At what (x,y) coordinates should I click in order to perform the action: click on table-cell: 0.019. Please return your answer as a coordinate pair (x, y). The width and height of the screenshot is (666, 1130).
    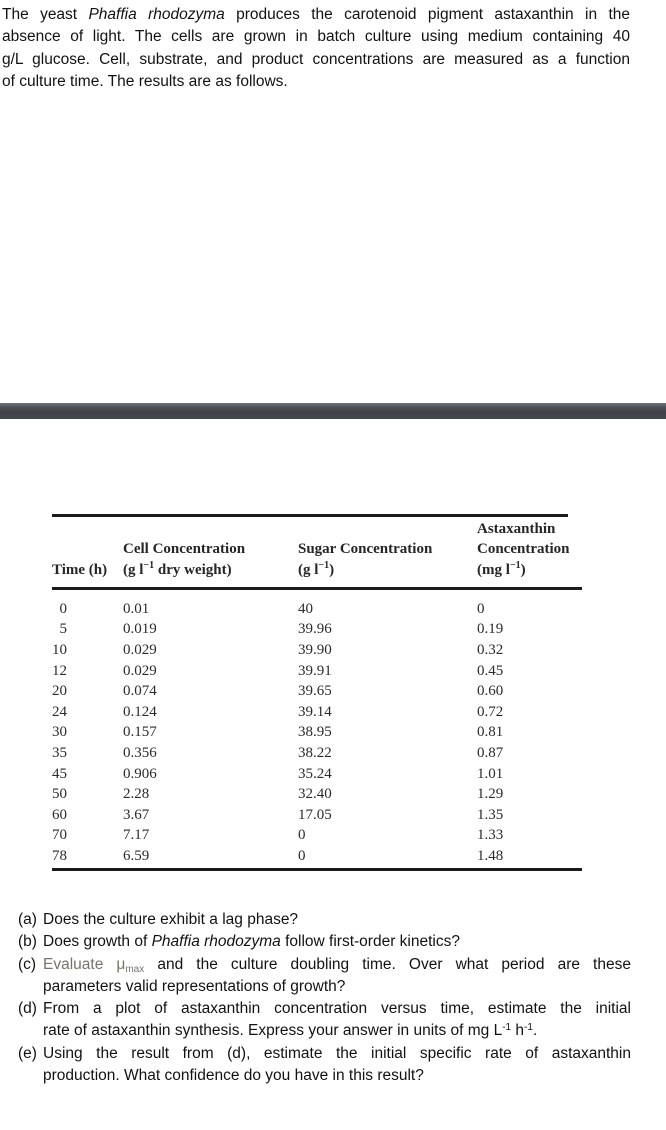
    Looking at the image, I should click on (140, 629).